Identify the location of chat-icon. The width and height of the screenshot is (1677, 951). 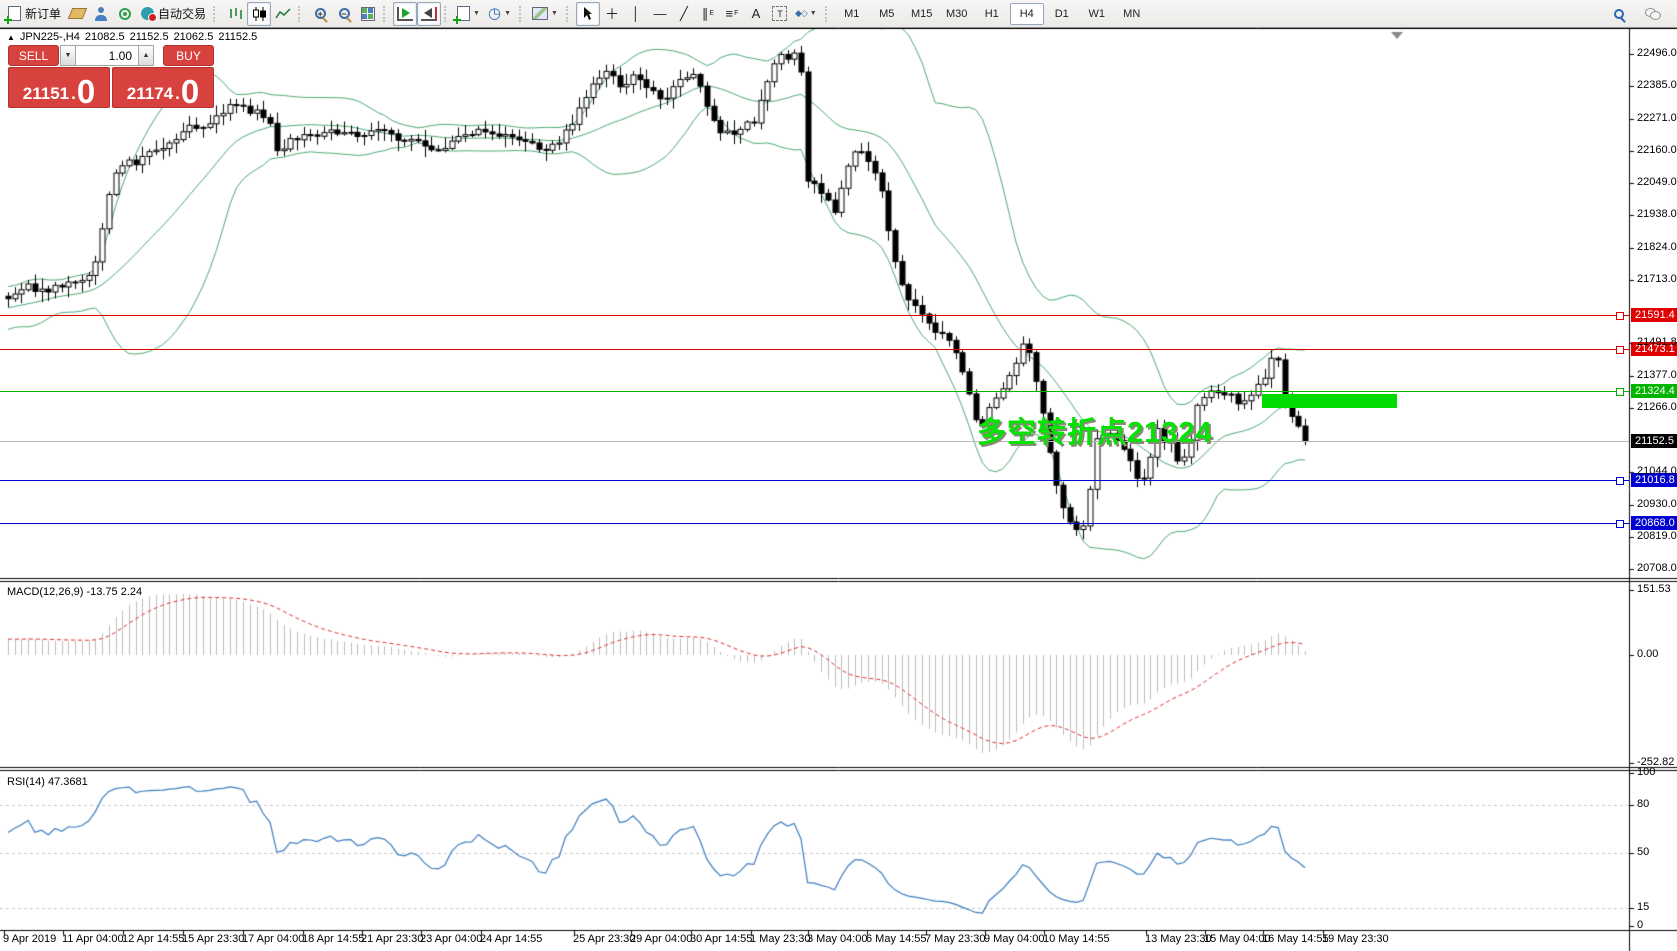
(1653, 14).